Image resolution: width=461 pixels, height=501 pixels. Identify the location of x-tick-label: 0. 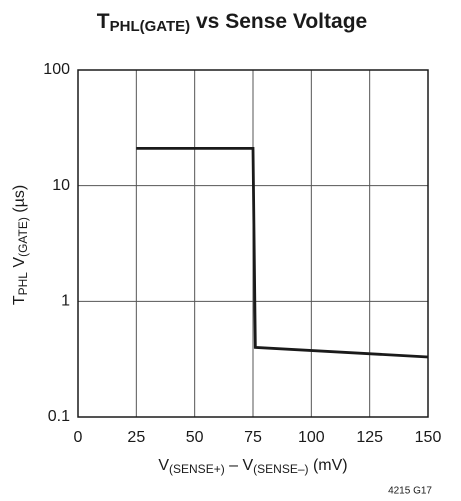
(78, 437).